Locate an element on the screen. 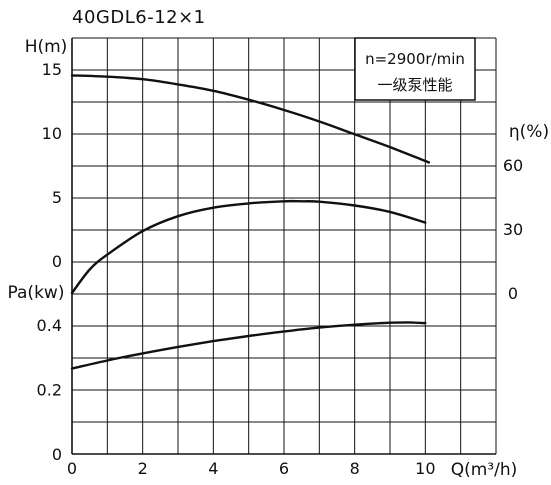 Image resolution: width=551 pixels, height=485 pixels. x-tick-label: 6 is located at coordinates (284, 468).